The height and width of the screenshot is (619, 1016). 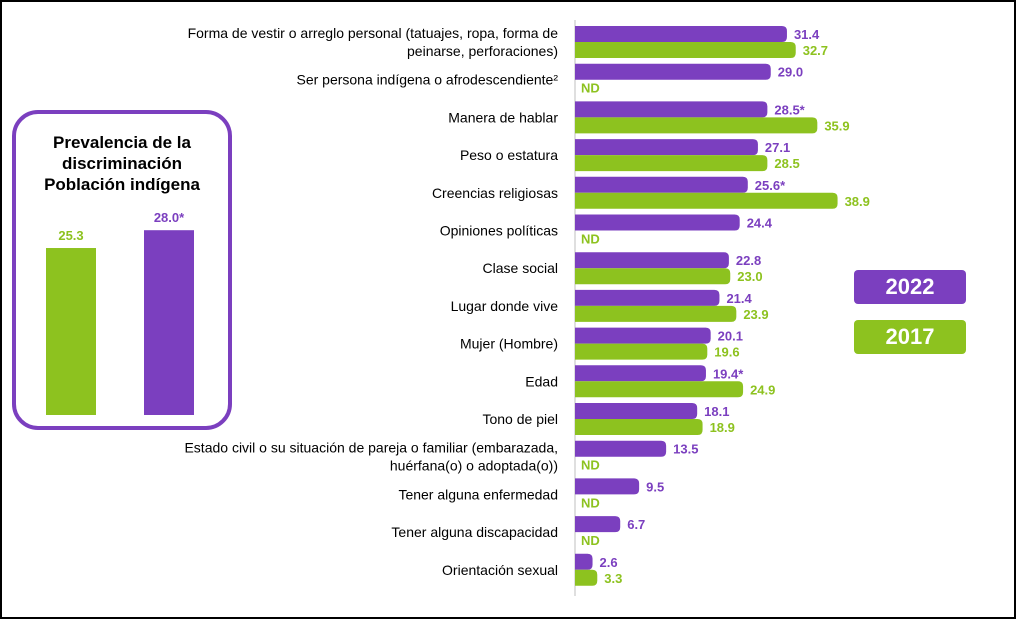 I want to click on category-label: Peso o estatura, so click(x=509, y=155).